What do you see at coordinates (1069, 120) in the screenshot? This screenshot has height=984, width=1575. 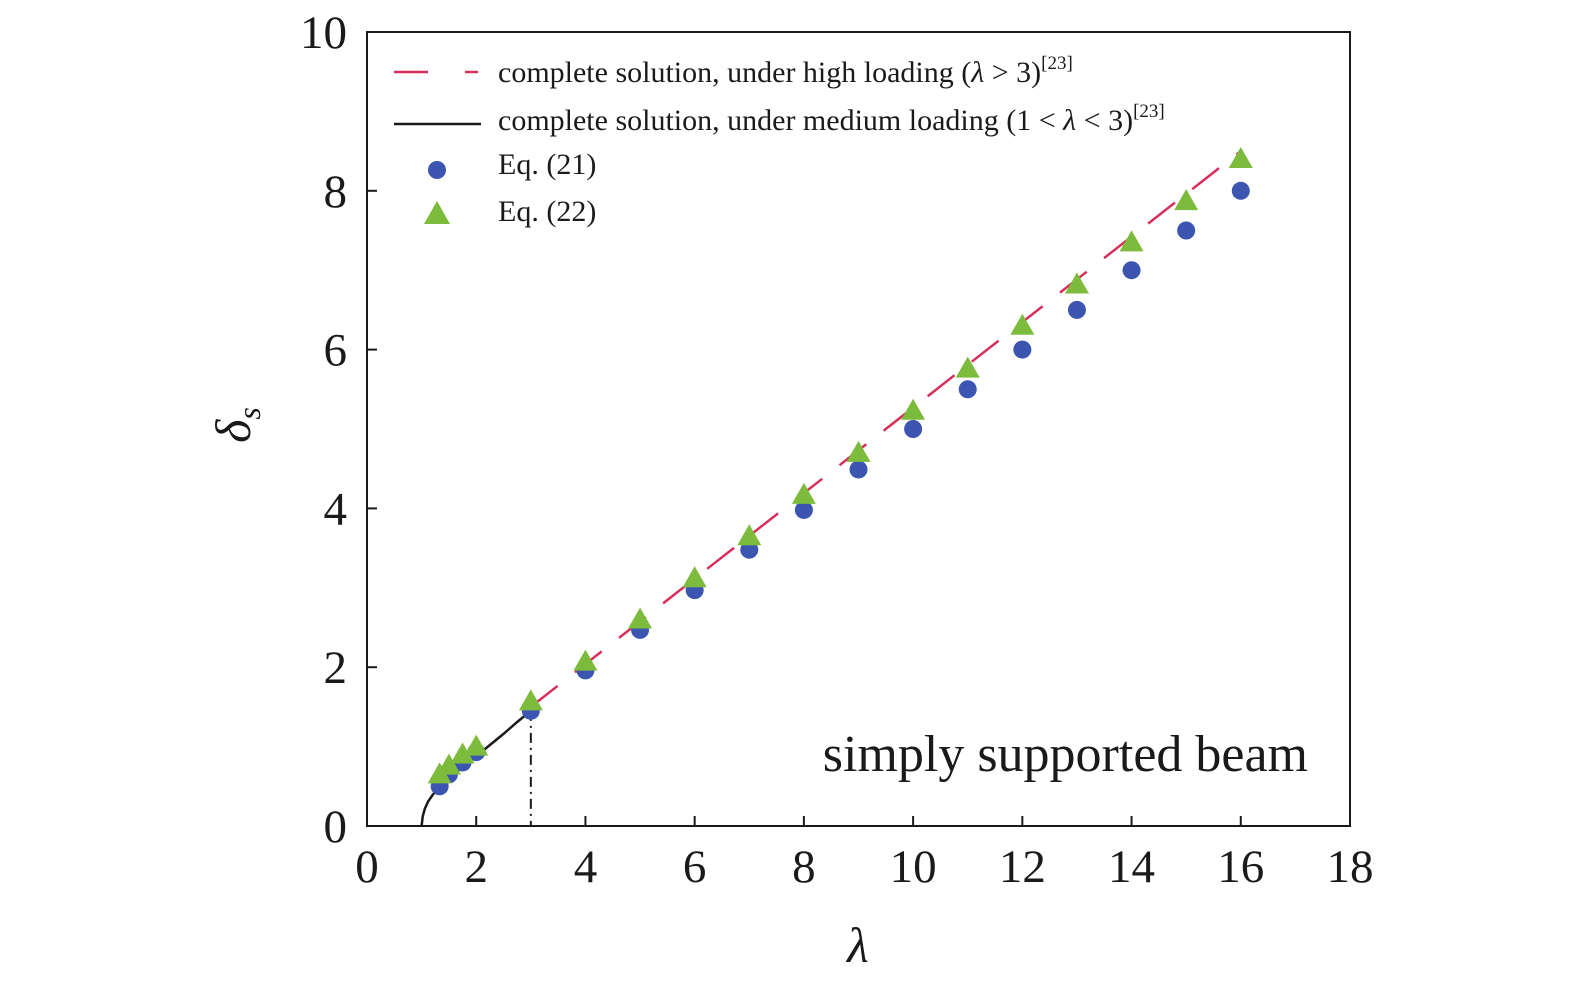 I see `legend-medium-label-lambda: λ` at bounding box center [1069, 120].